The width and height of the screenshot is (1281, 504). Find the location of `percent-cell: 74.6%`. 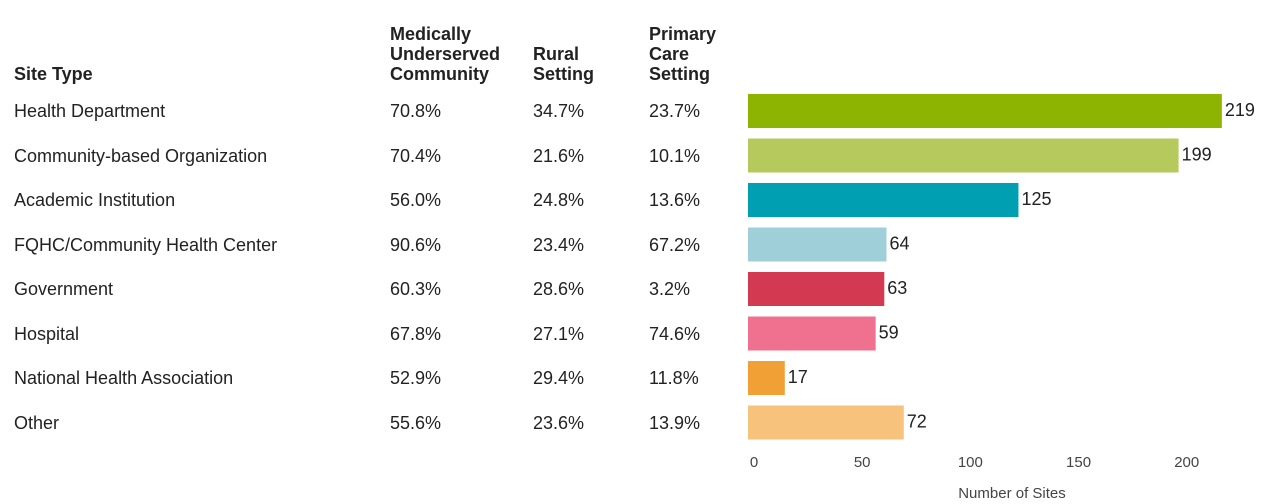

percent-cell: 74.6% is located at coordinates (675, 333).